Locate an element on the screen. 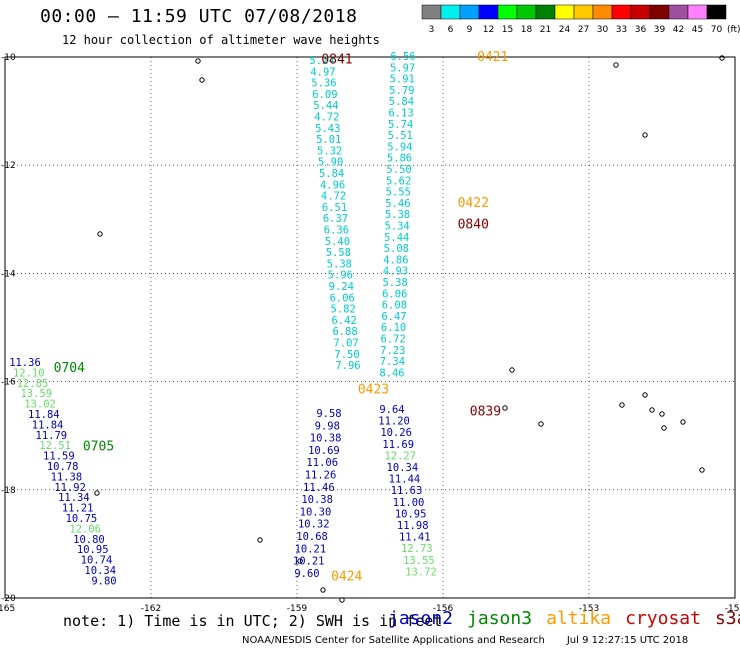 The image size is (740, 650). wave-height-label: 11.00 is located at coordinates (409, 503).